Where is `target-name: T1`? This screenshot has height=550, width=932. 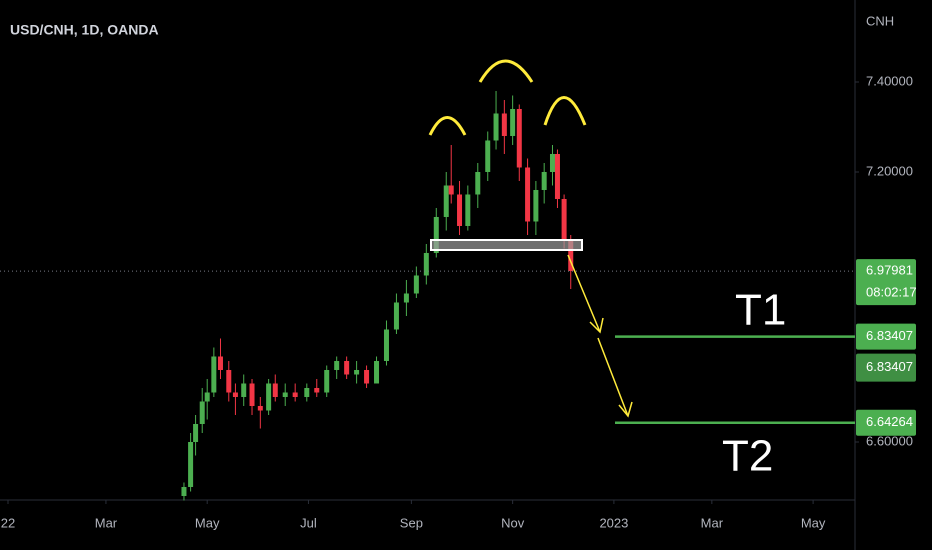 target-name: T1 is located at coordinates (760, 309).